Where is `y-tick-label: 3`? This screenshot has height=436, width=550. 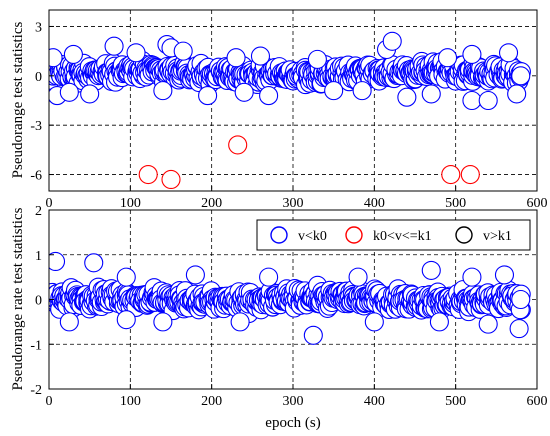
y-tick-label: 3 is located at coordinates (38, 27).